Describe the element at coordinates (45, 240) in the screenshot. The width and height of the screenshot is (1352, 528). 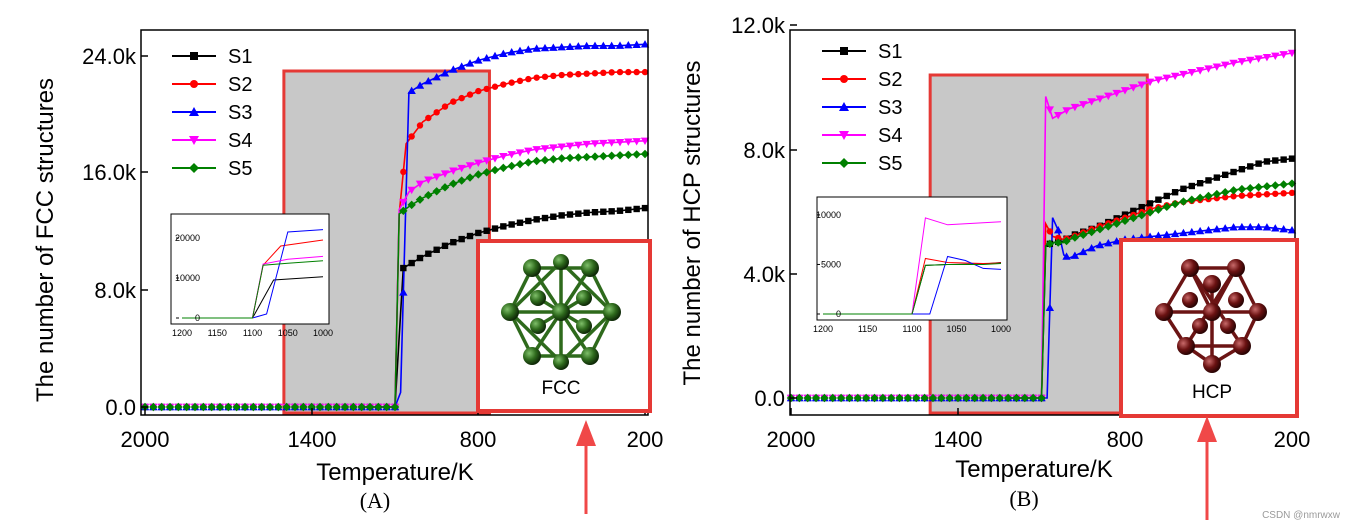
I see `y-axis-title-a: The number of FCC structures` at that location.